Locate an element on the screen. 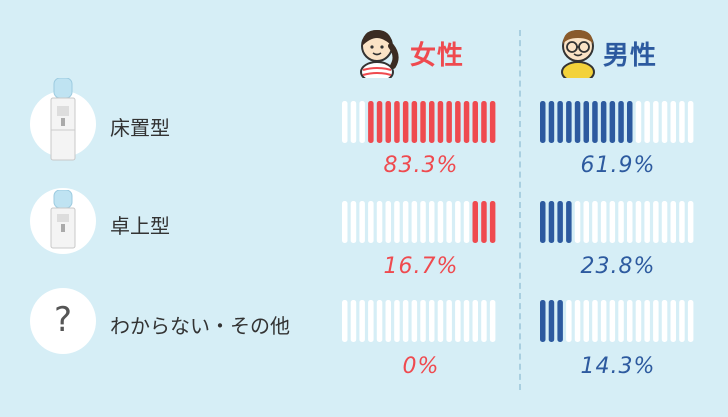 This screenshot has width=728, height=417. row-3-icon-circle is located at coordinates (63, 321).